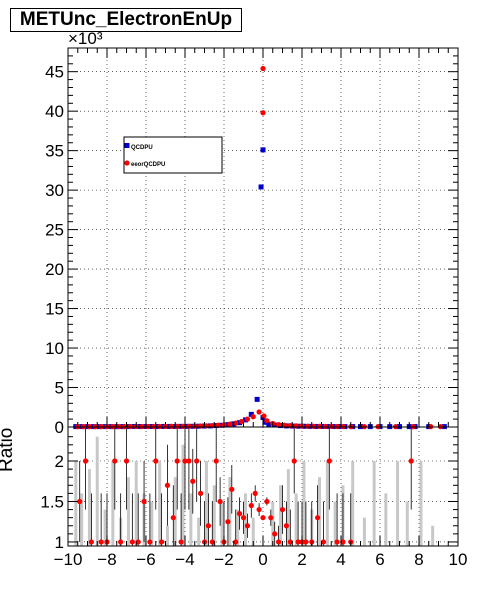 The width and height of the screenshot is (496, 597). I want to click on ratio-y-tick-label: 2, so click(59, 461).